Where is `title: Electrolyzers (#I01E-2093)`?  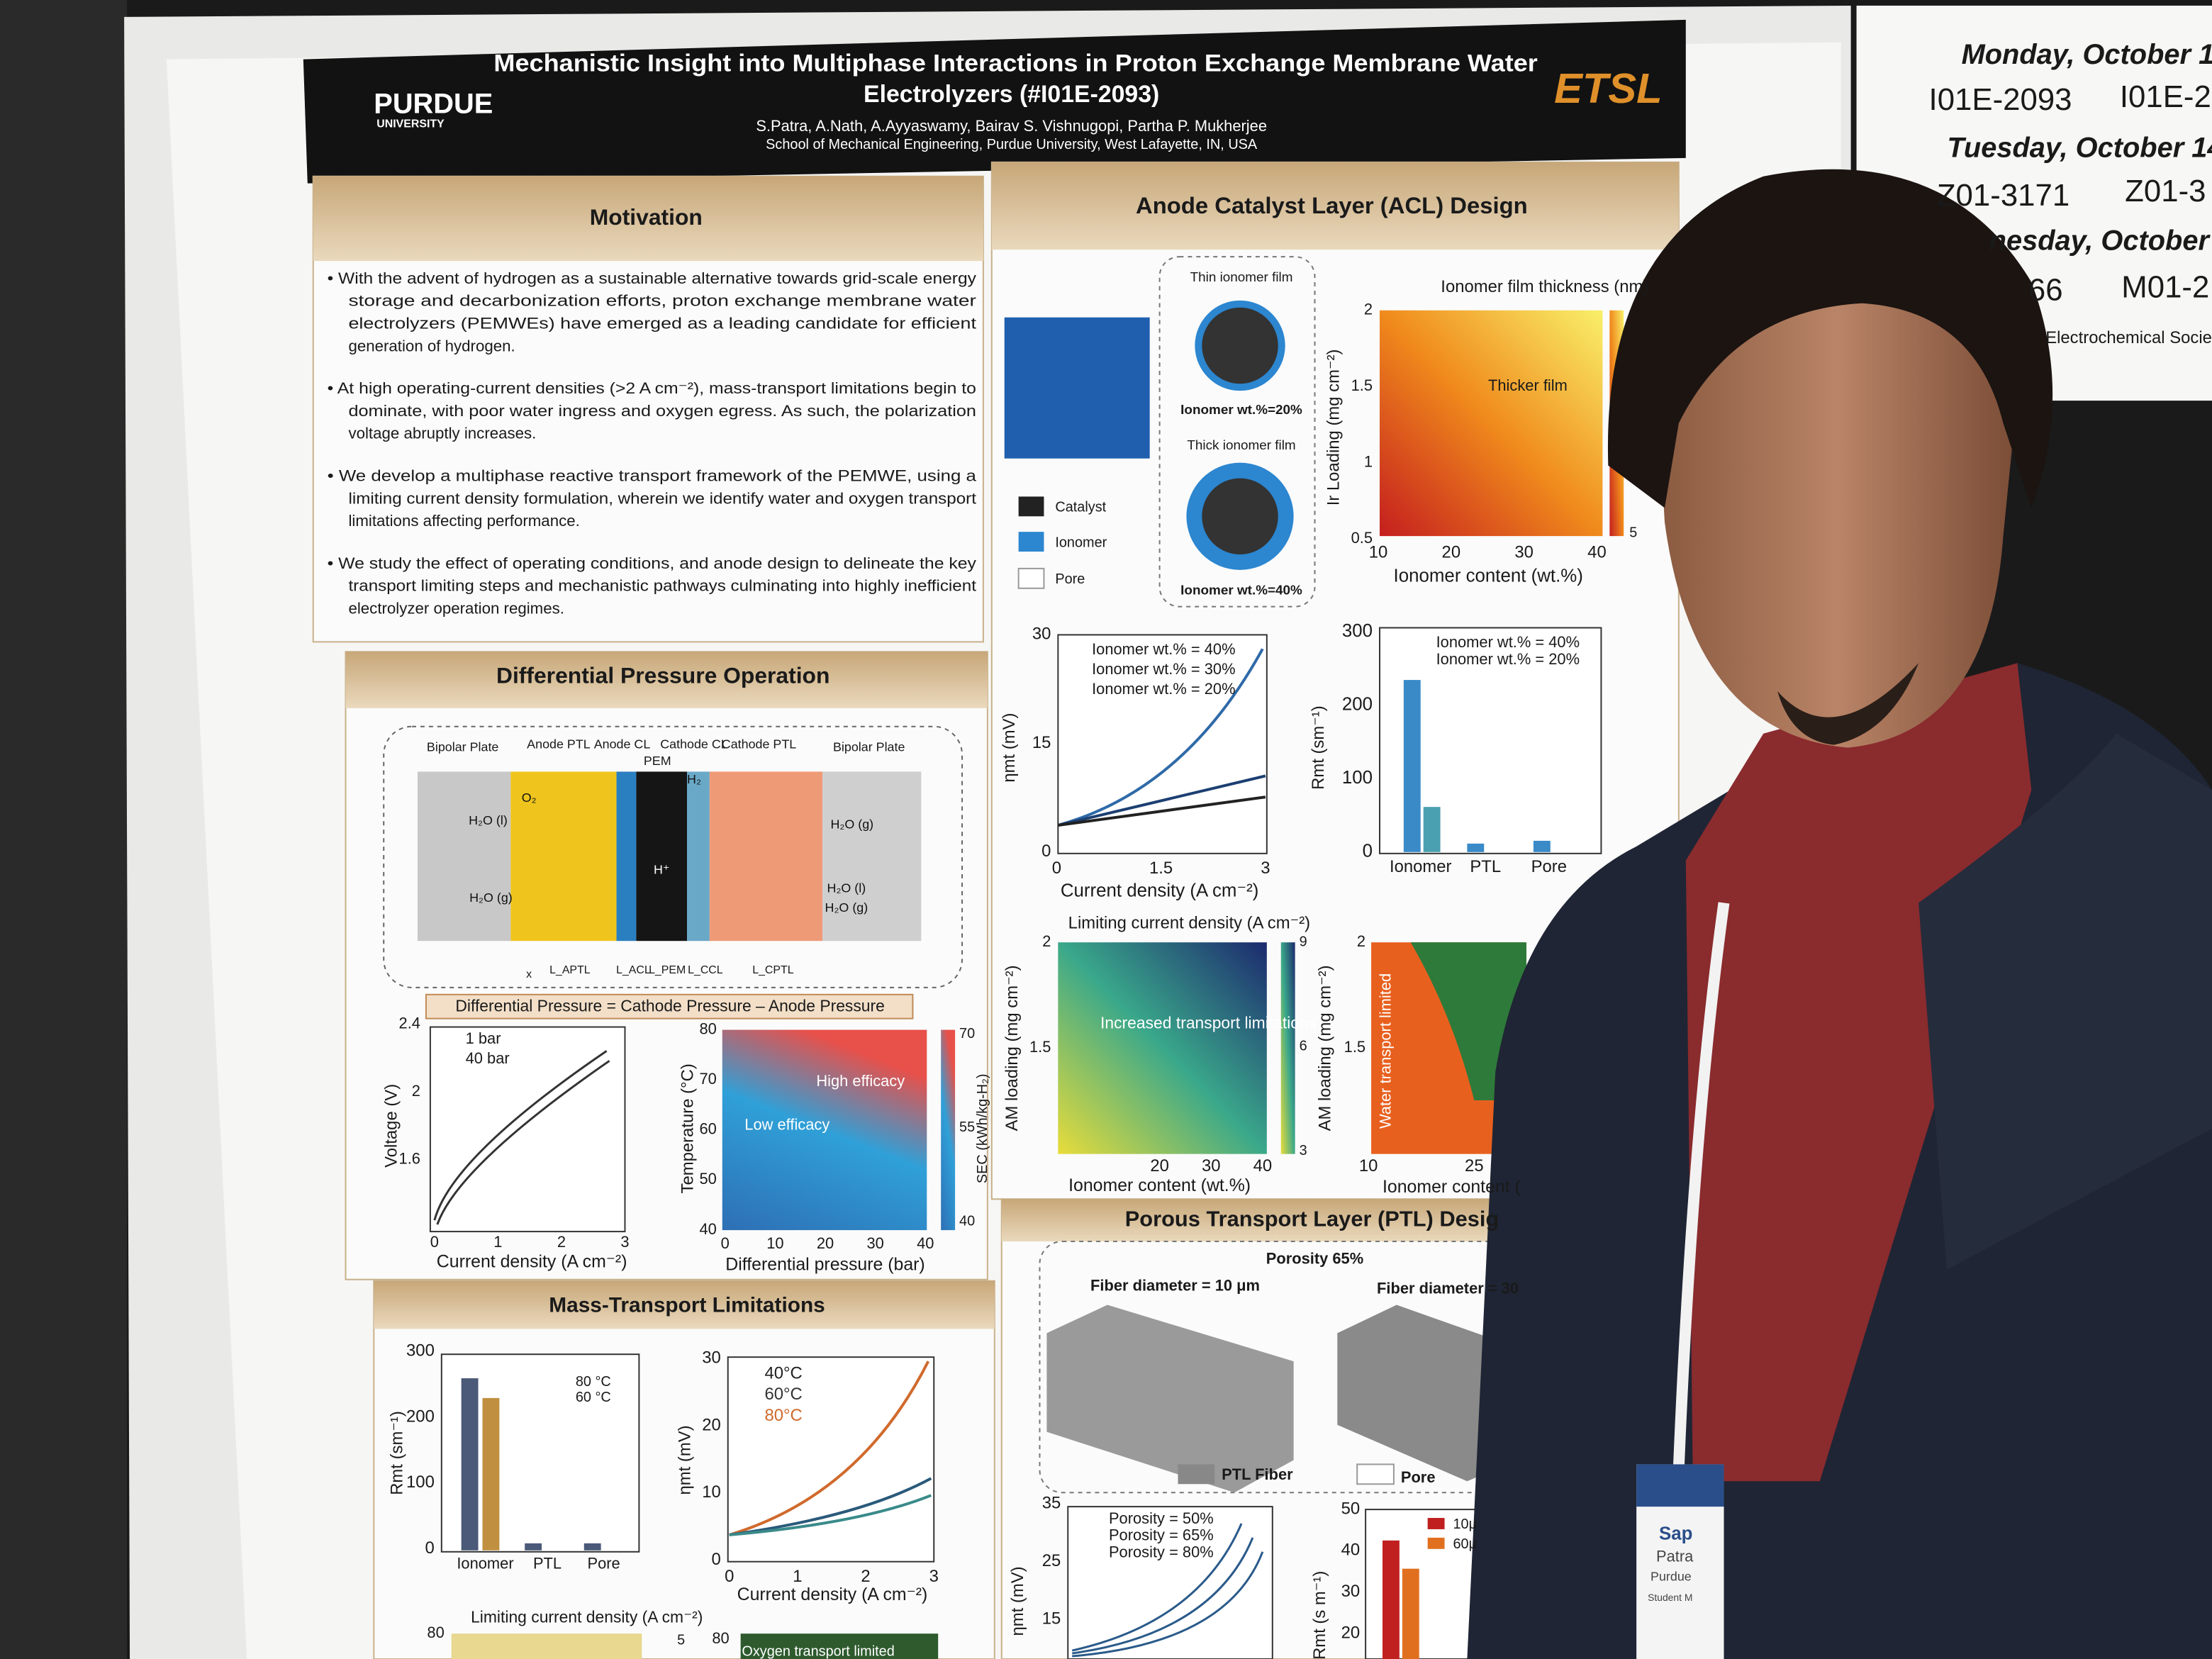 title: Electrolyzers (#I01E-2093) is located at coordinates (1012, 95).